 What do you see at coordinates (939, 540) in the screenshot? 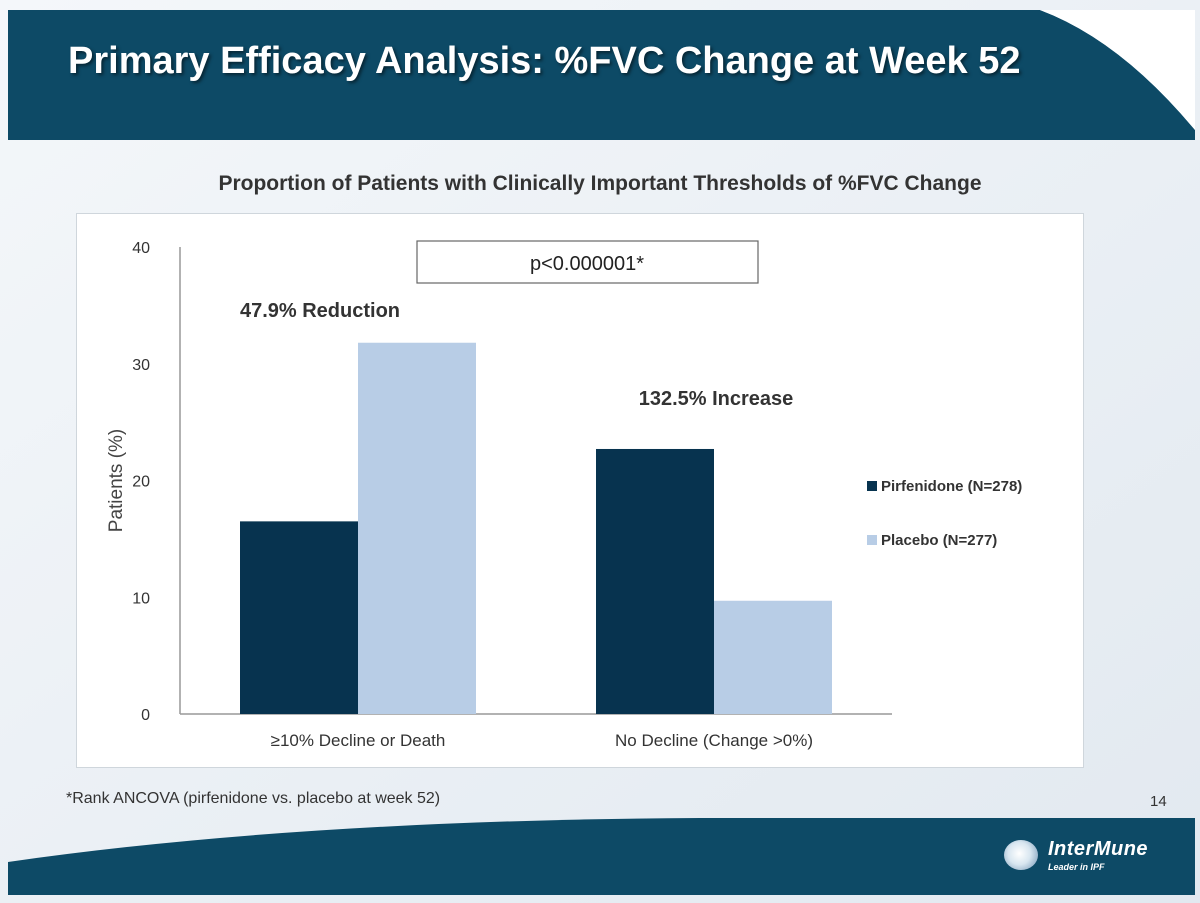
I see `legend-label: Placebo (N=277)` at bounding box center [939, 540].